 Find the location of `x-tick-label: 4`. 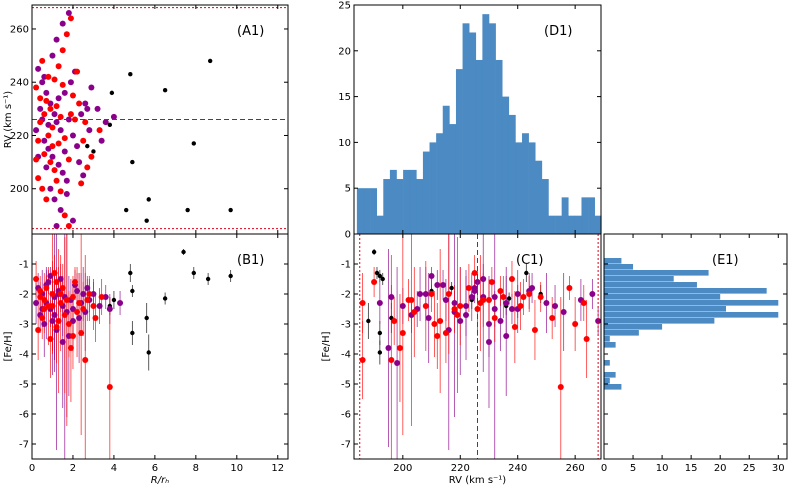

x-tick-label: 4 is located at coordinates (114, 468).